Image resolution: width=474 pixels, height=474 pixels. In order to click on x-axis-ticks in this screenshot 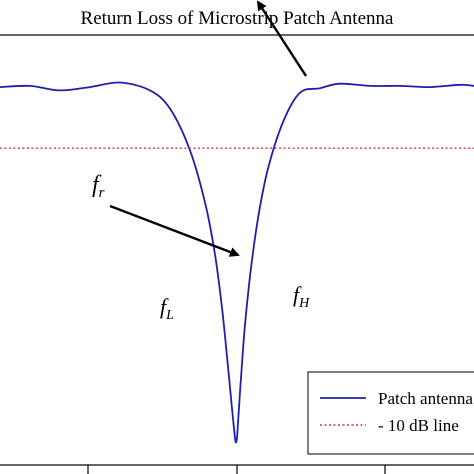, I will do `click(236, 469)`.